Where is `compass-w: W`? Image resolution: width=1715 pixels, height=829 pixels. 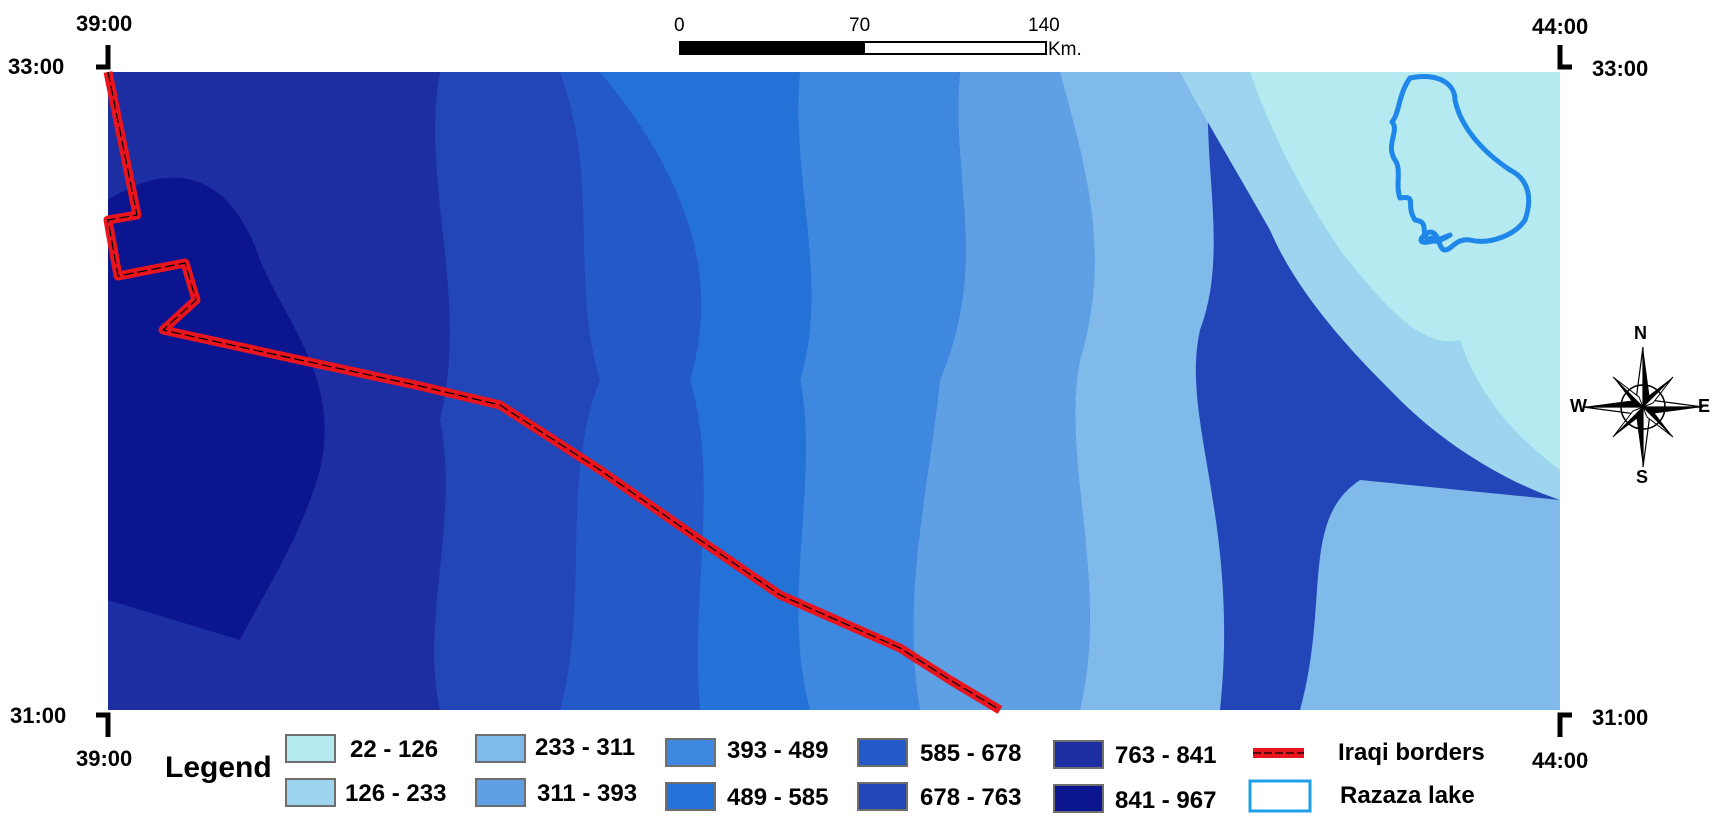
compass-w: W is located at coordinates (1578, 406).